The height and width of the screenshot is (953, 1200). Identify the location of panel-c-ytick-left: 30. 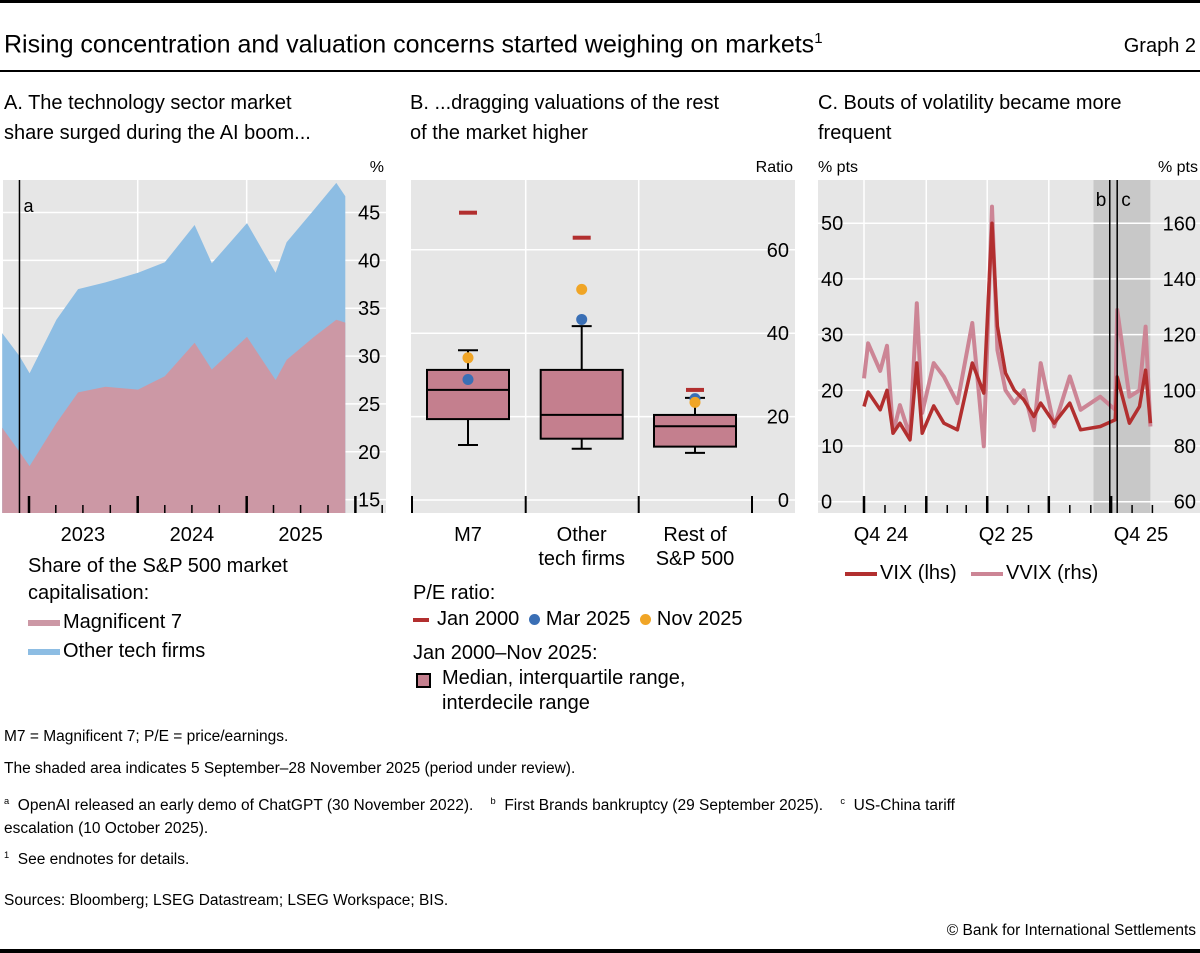
(832, 336).